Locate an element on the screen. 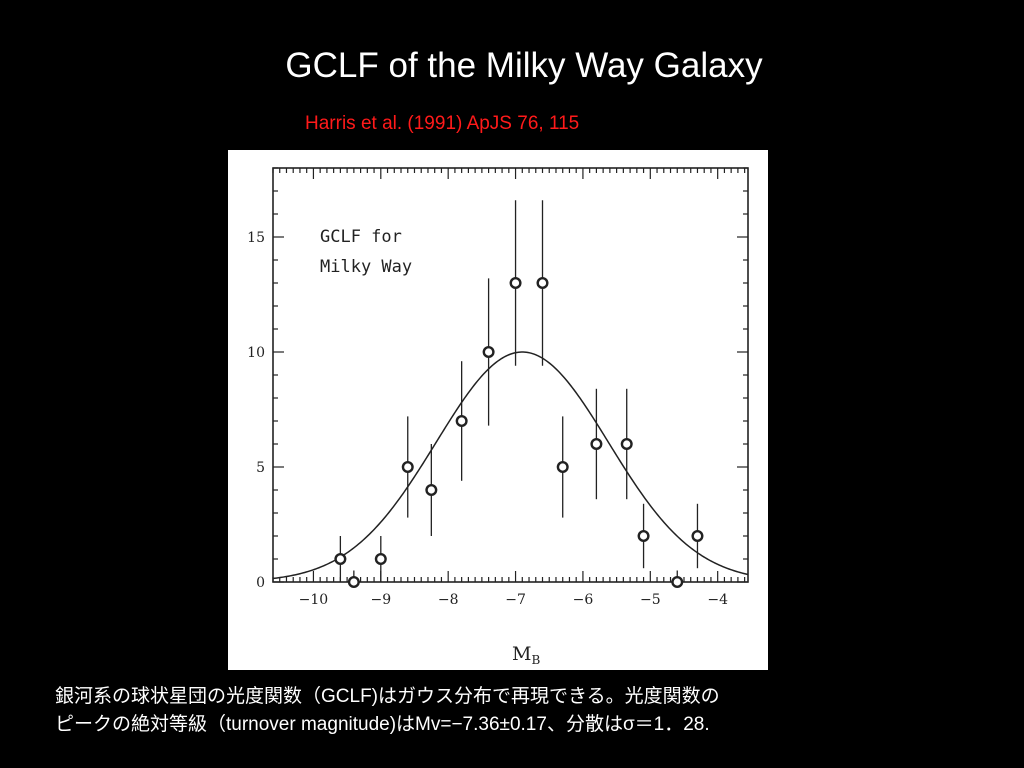 This screenshot has height=768, width=1024. x-tick-label: −5 is located at coordinates (650, 600).